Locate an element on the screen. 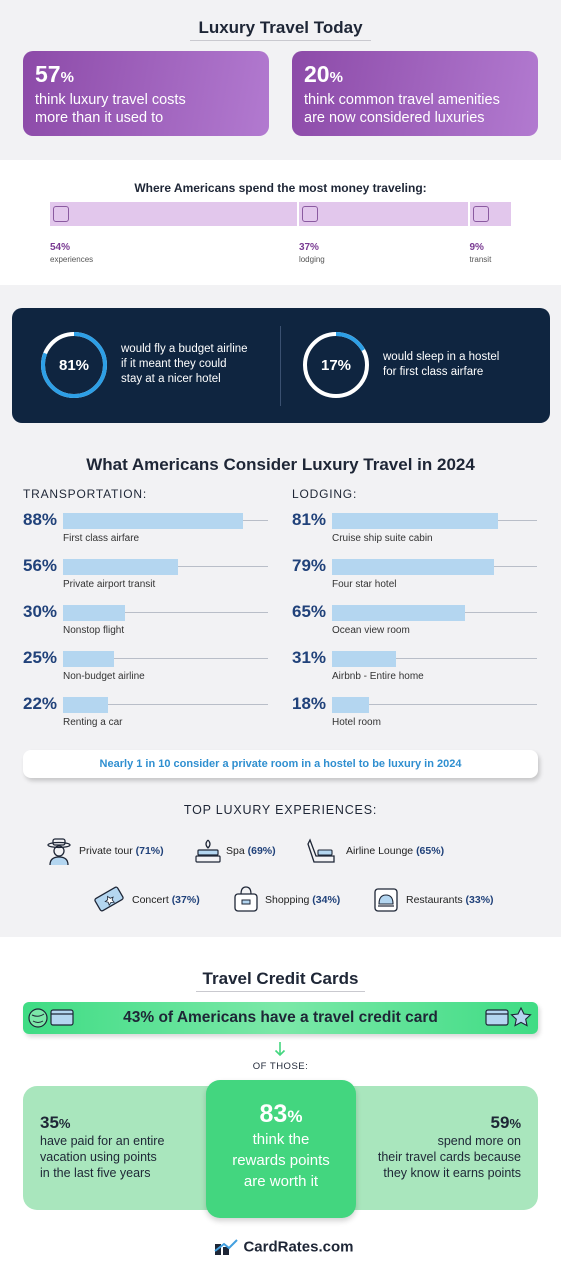  bar-category-label: Airbnb - Entire home is located at coordinates (378, 676).